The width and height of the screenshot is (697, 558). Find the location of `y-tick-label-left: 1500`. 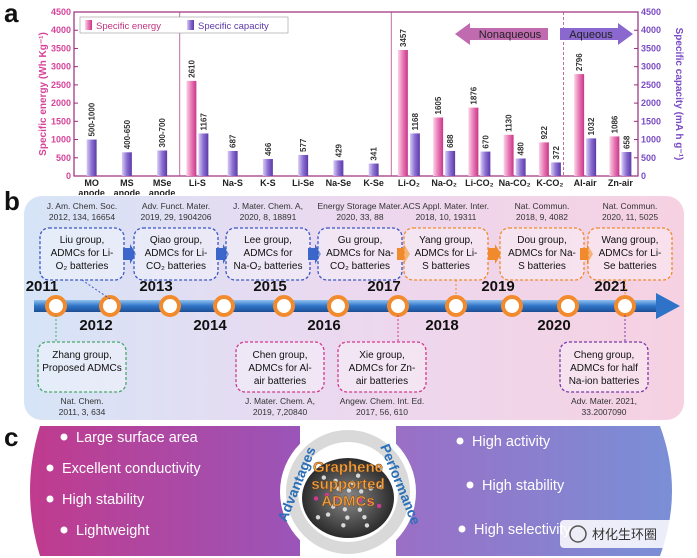

y-tick-label-left: 1500 is located at coordinates (61, 121).